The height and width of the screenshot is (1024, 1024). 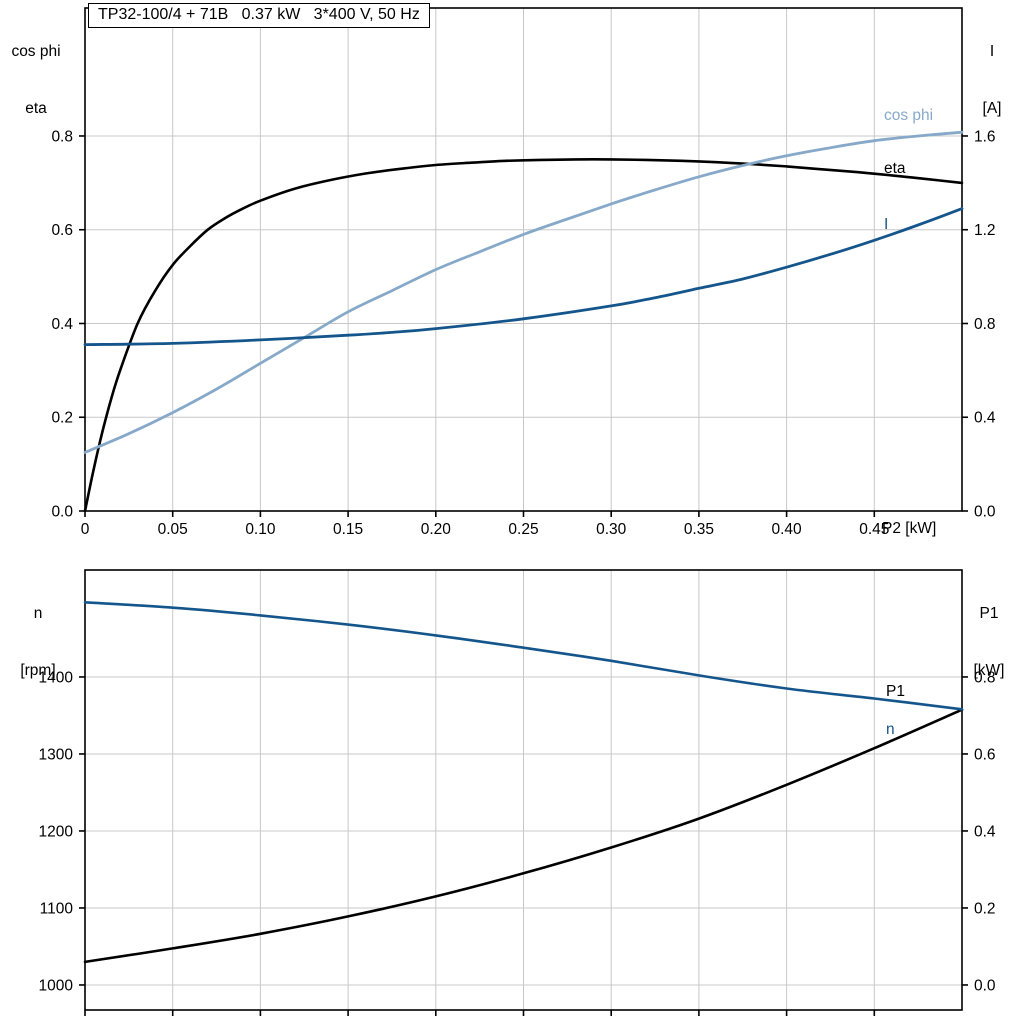 What do you see at coordinates (895, 691) in the screenshot?
I see `p1-curve-label: P1` at bounding box center [895, 691].